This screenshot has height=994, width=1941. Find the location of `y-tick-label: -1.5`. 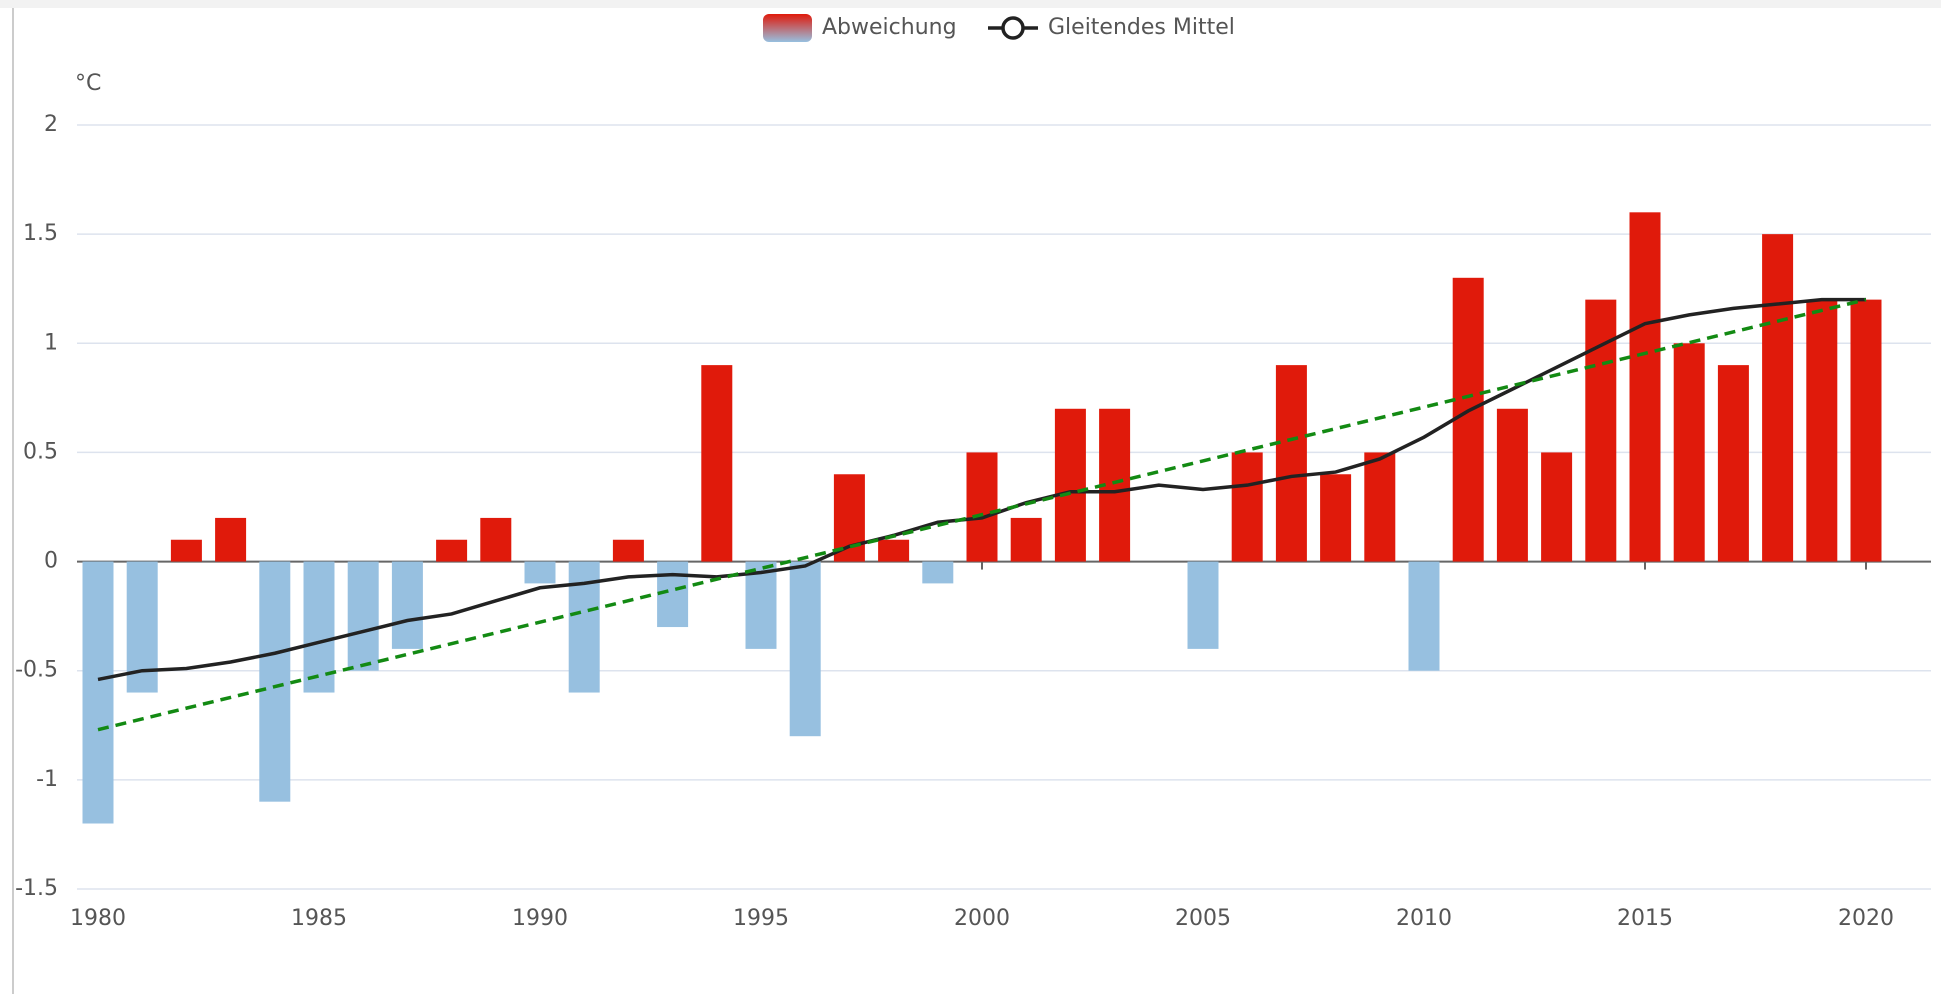

y-tick-label: -1.5 is located at coordinates (36, 888).